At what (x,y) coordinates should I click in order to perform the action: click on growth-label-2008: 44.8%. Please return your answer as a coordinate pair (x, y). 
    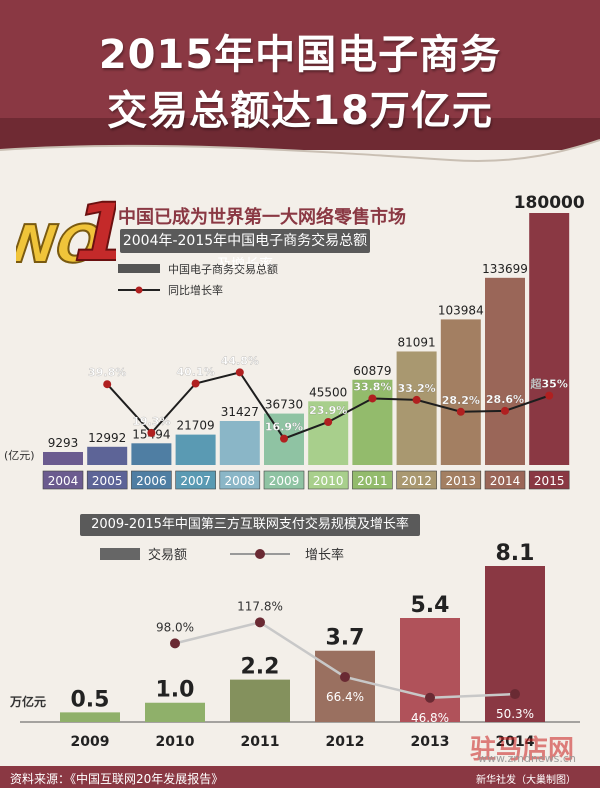
    Looking at the image, I should click on (240, 360).